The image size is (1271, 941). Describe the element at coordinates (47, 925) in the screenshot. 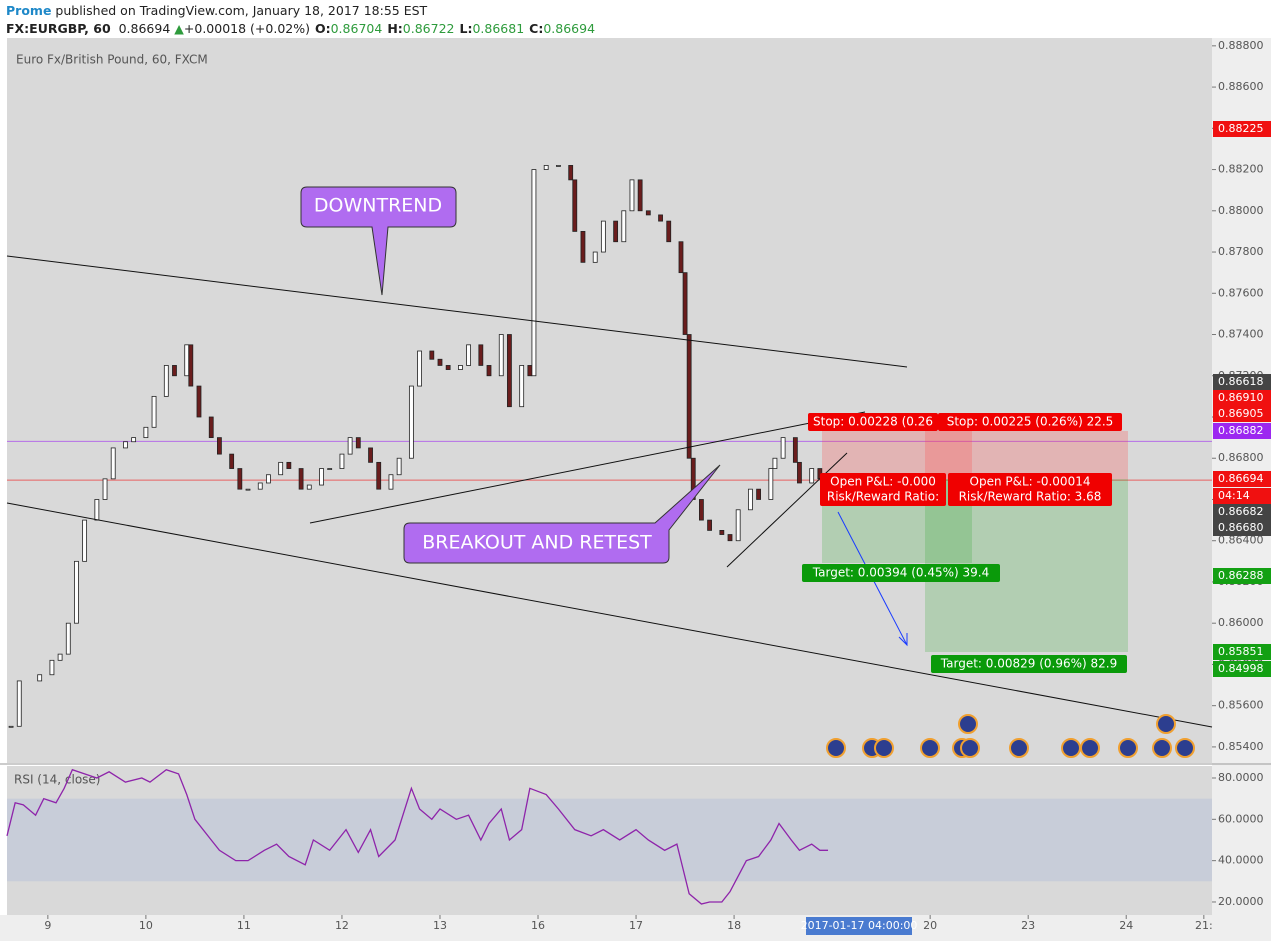

I see `x-tick-label: 9` at that location.